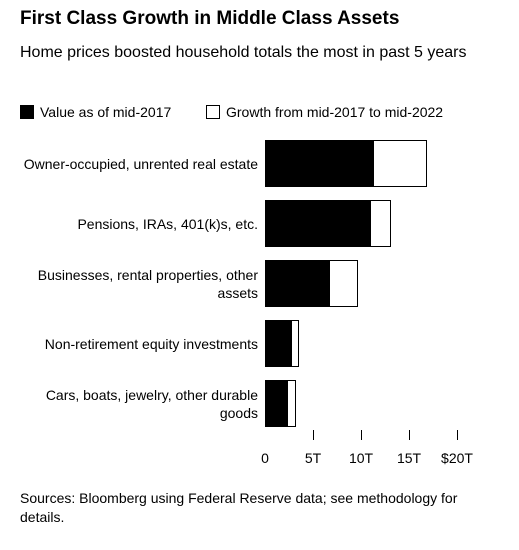  I want to click on legend-label: Growth from mid-2017 to mid-2022, so click(335, 112).